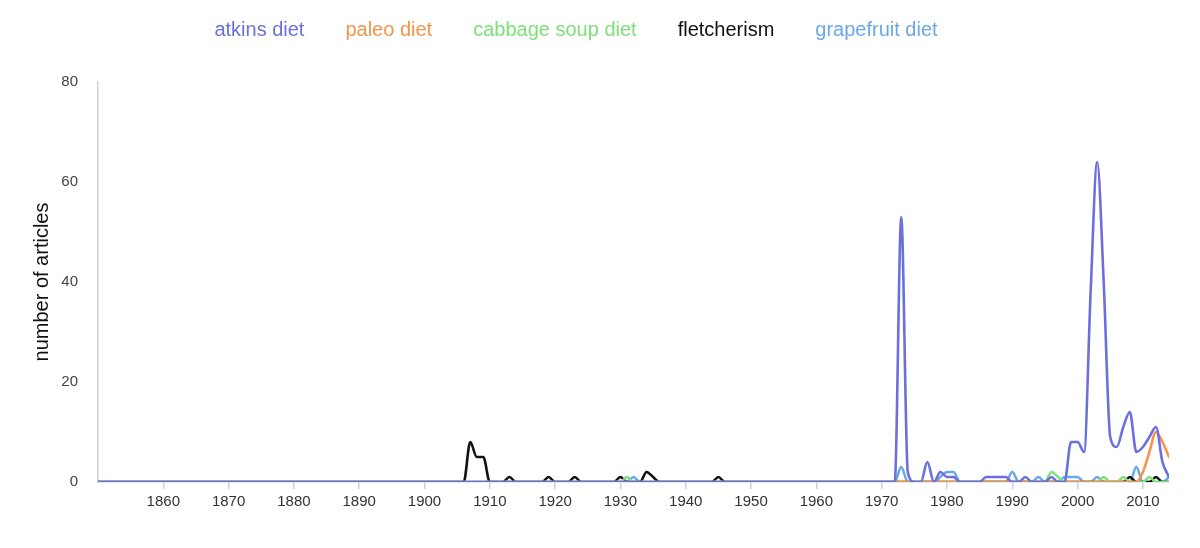 The height and width of the screenshot is (548, 1200). What do you see at coordinates (881, 501) in the screenshot?
I see `x-tick-label: 1970` at bounding box center [881, 501].